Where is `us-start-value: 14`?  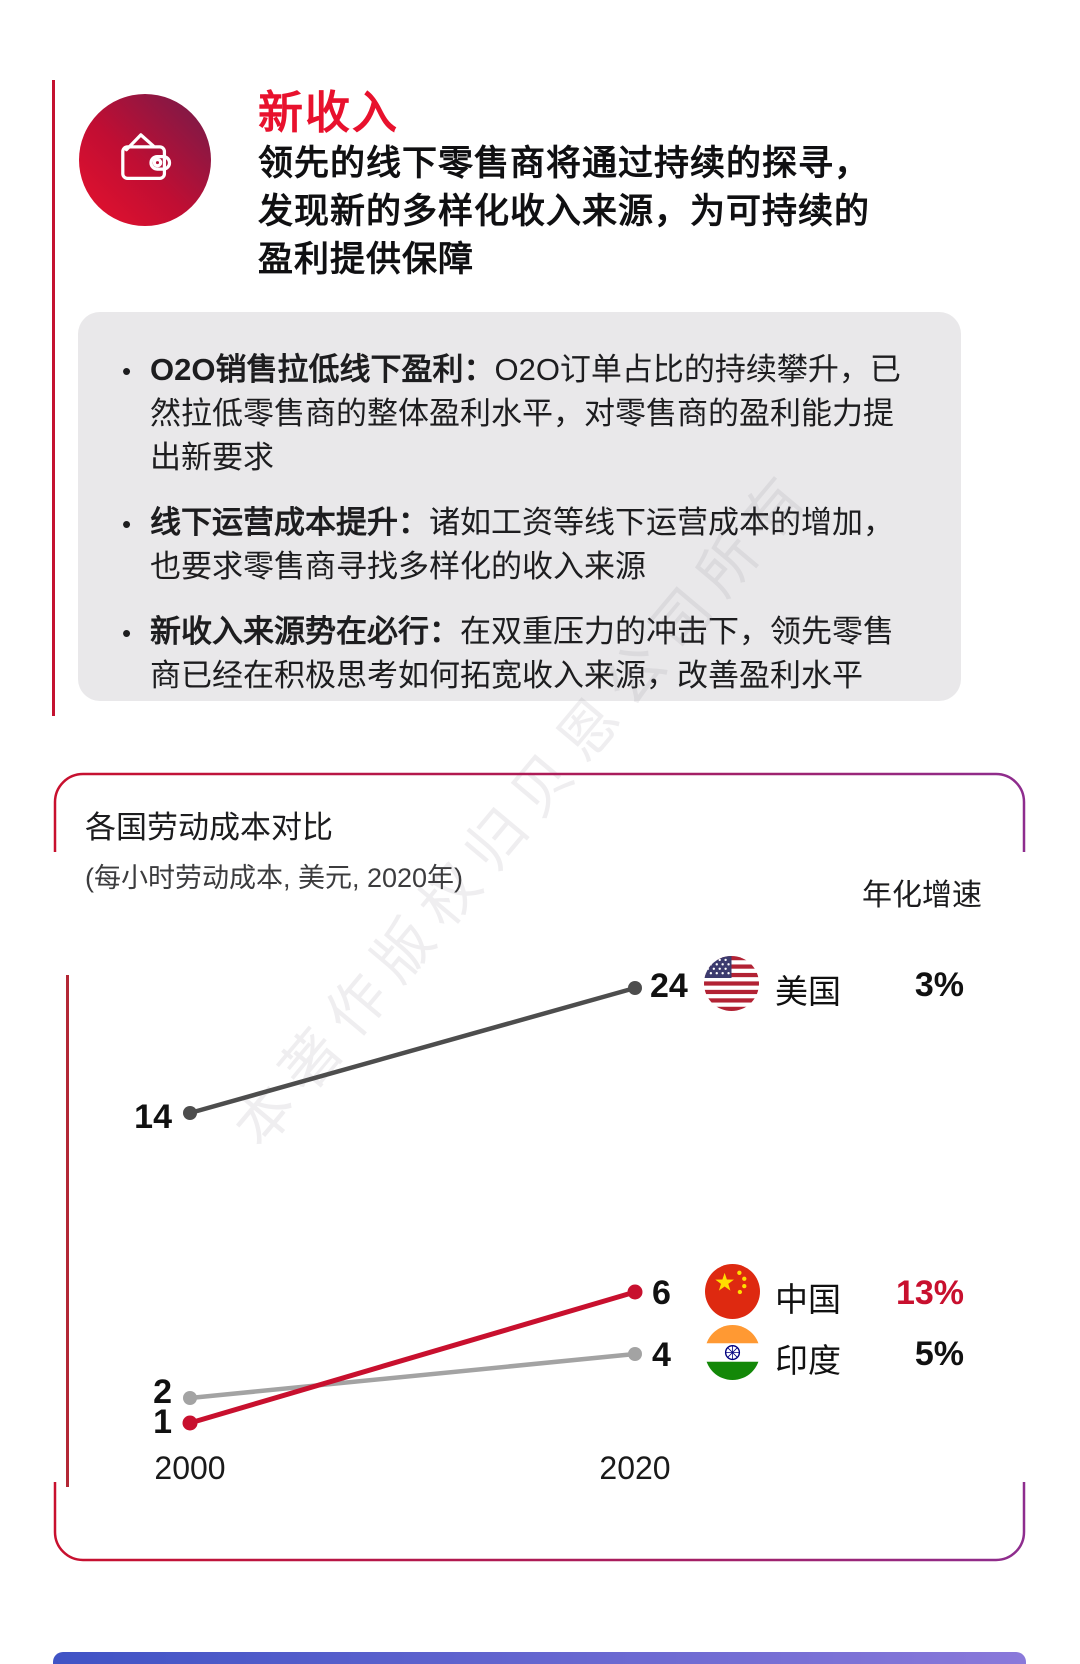
us-start-value: 14 is located at coordinates (153, 1117).